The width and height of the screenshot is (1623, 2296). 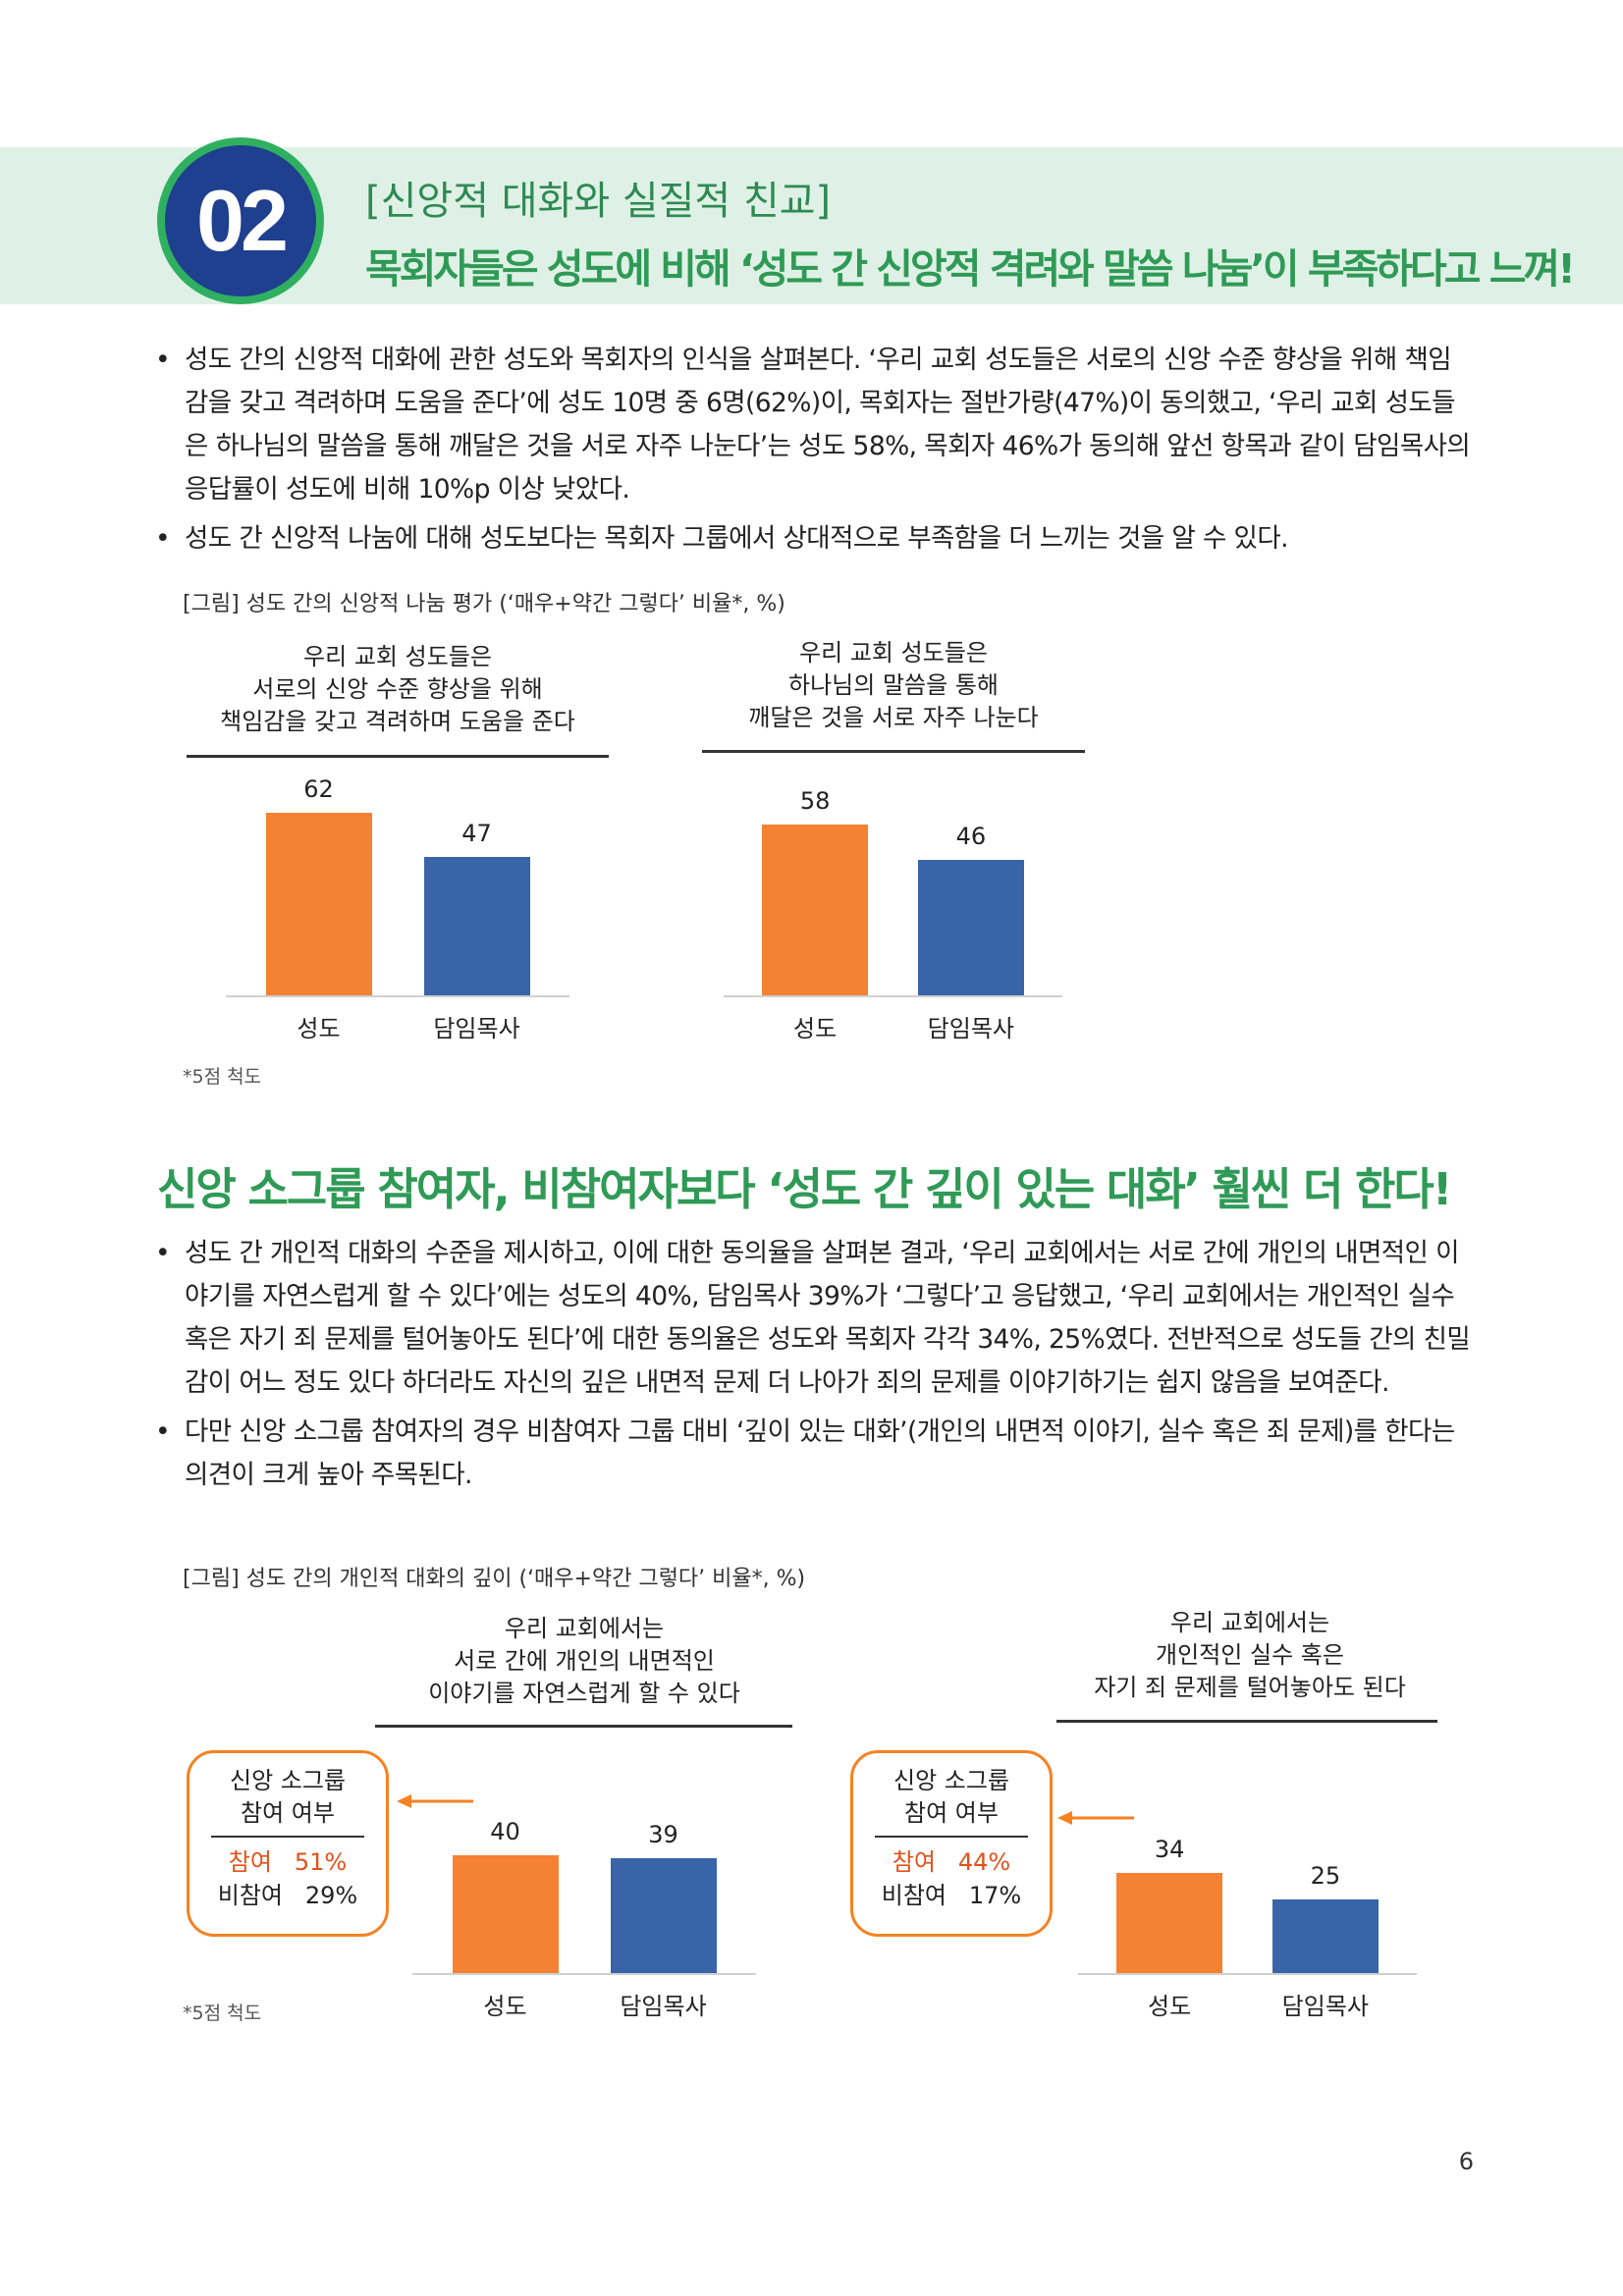 What do you see at coordinates (1326, 1876) in the screenshot?
I see `chart-value-label: 25` at bounding box center [1326, 1876].